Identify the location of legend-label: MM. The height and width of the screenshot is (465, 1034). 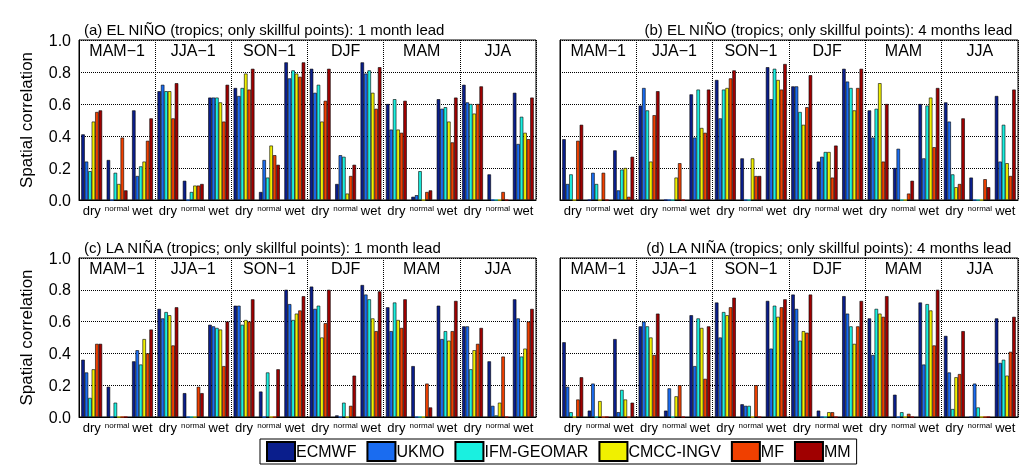
(837, 451).